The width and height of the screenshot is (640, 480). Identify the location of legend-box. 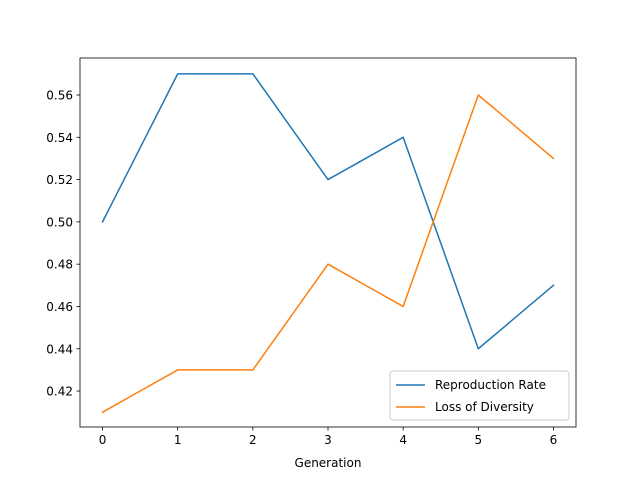
(479, 395).